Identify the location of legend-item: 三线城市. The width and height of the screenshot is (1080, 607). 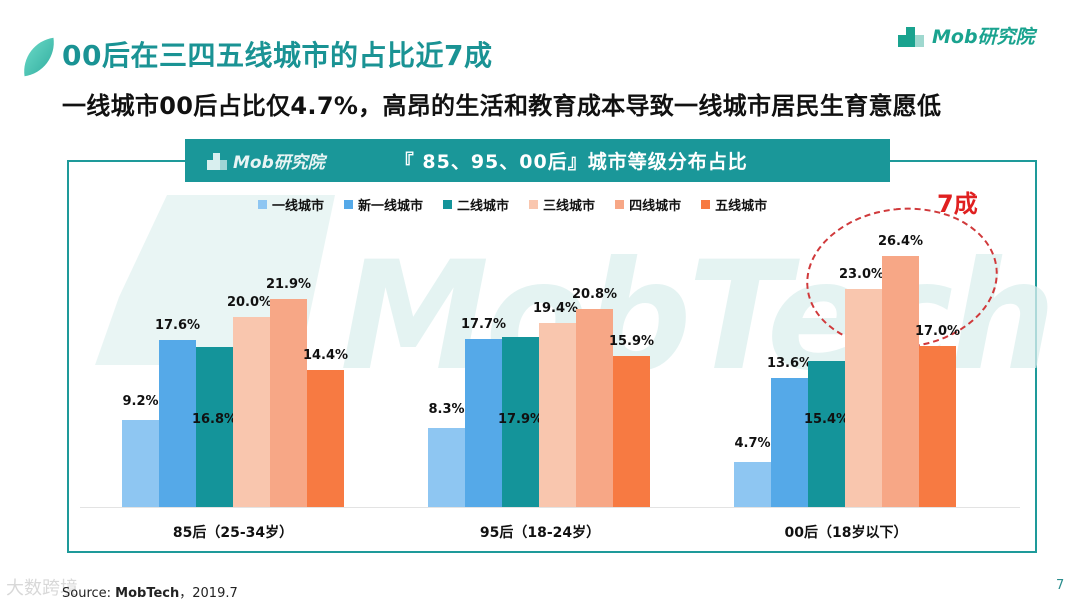
(562, 204).